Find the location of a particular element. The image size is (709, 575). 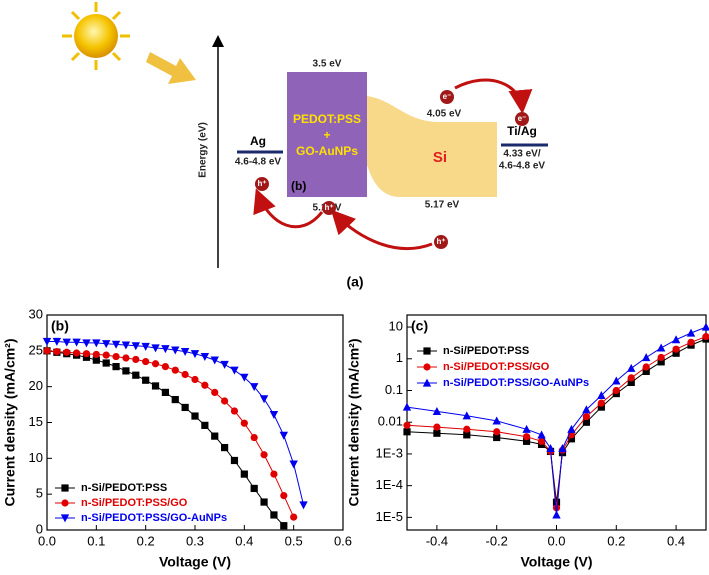

hole-label: h⁺ is located at coordinates (440, 241).